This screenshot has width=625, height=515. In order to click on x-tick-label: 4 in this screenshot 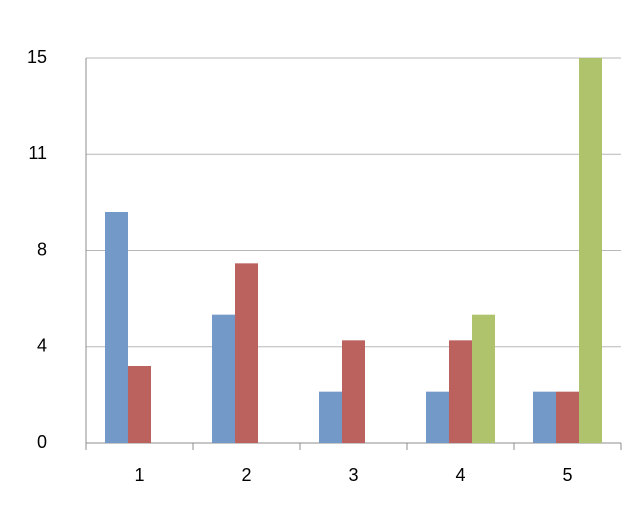, I will do `click(460, 475)`.